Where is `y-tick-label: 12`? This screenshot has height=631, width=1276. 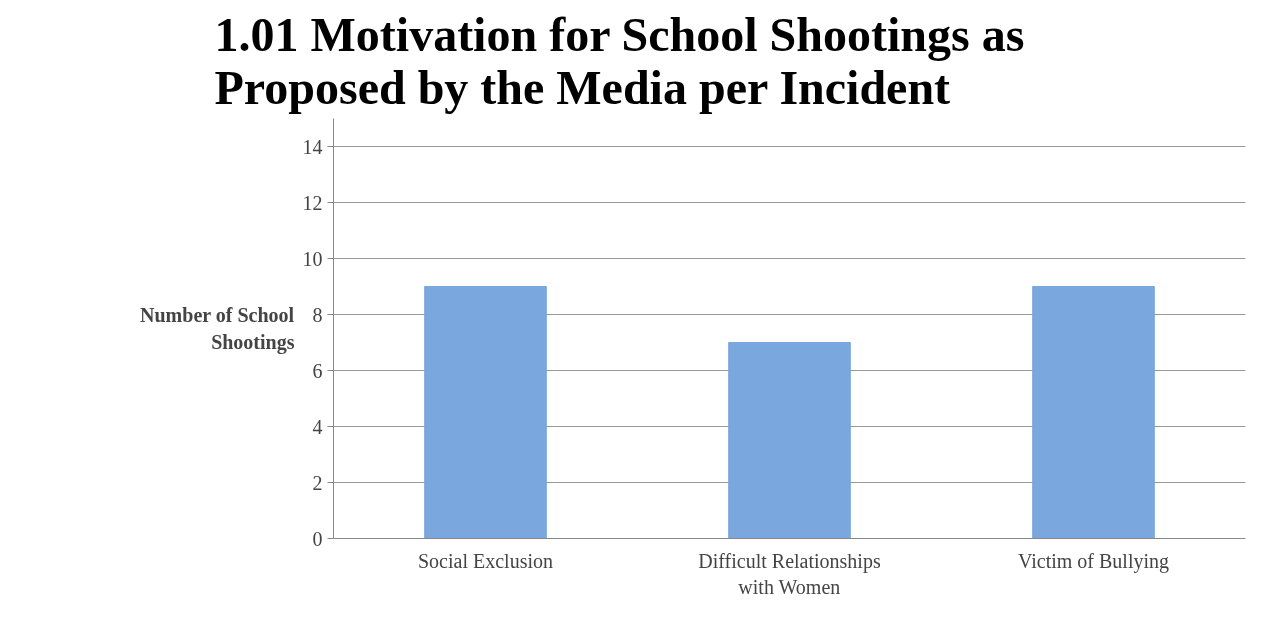 y-tick-label: 12 is located at coordinates (312, 202).